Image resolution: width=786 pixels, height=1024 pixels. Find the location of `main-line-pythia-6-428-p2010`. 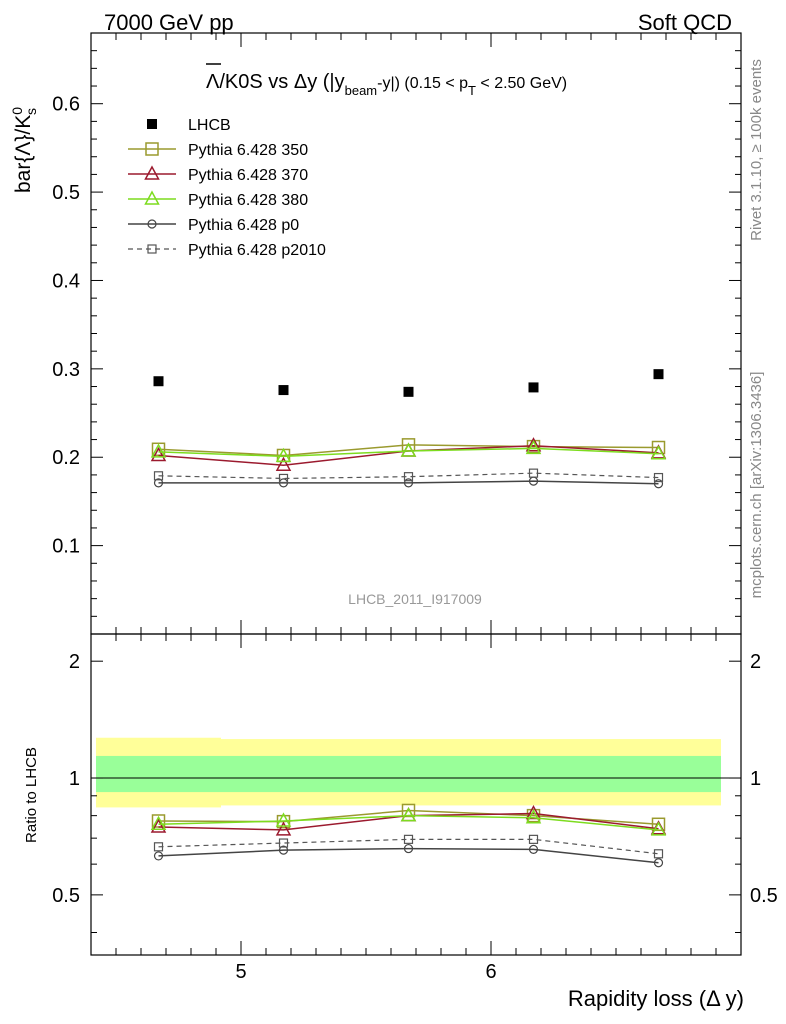

main-line-pythia-6-428-p2010 is located at coordinates (408, 476).